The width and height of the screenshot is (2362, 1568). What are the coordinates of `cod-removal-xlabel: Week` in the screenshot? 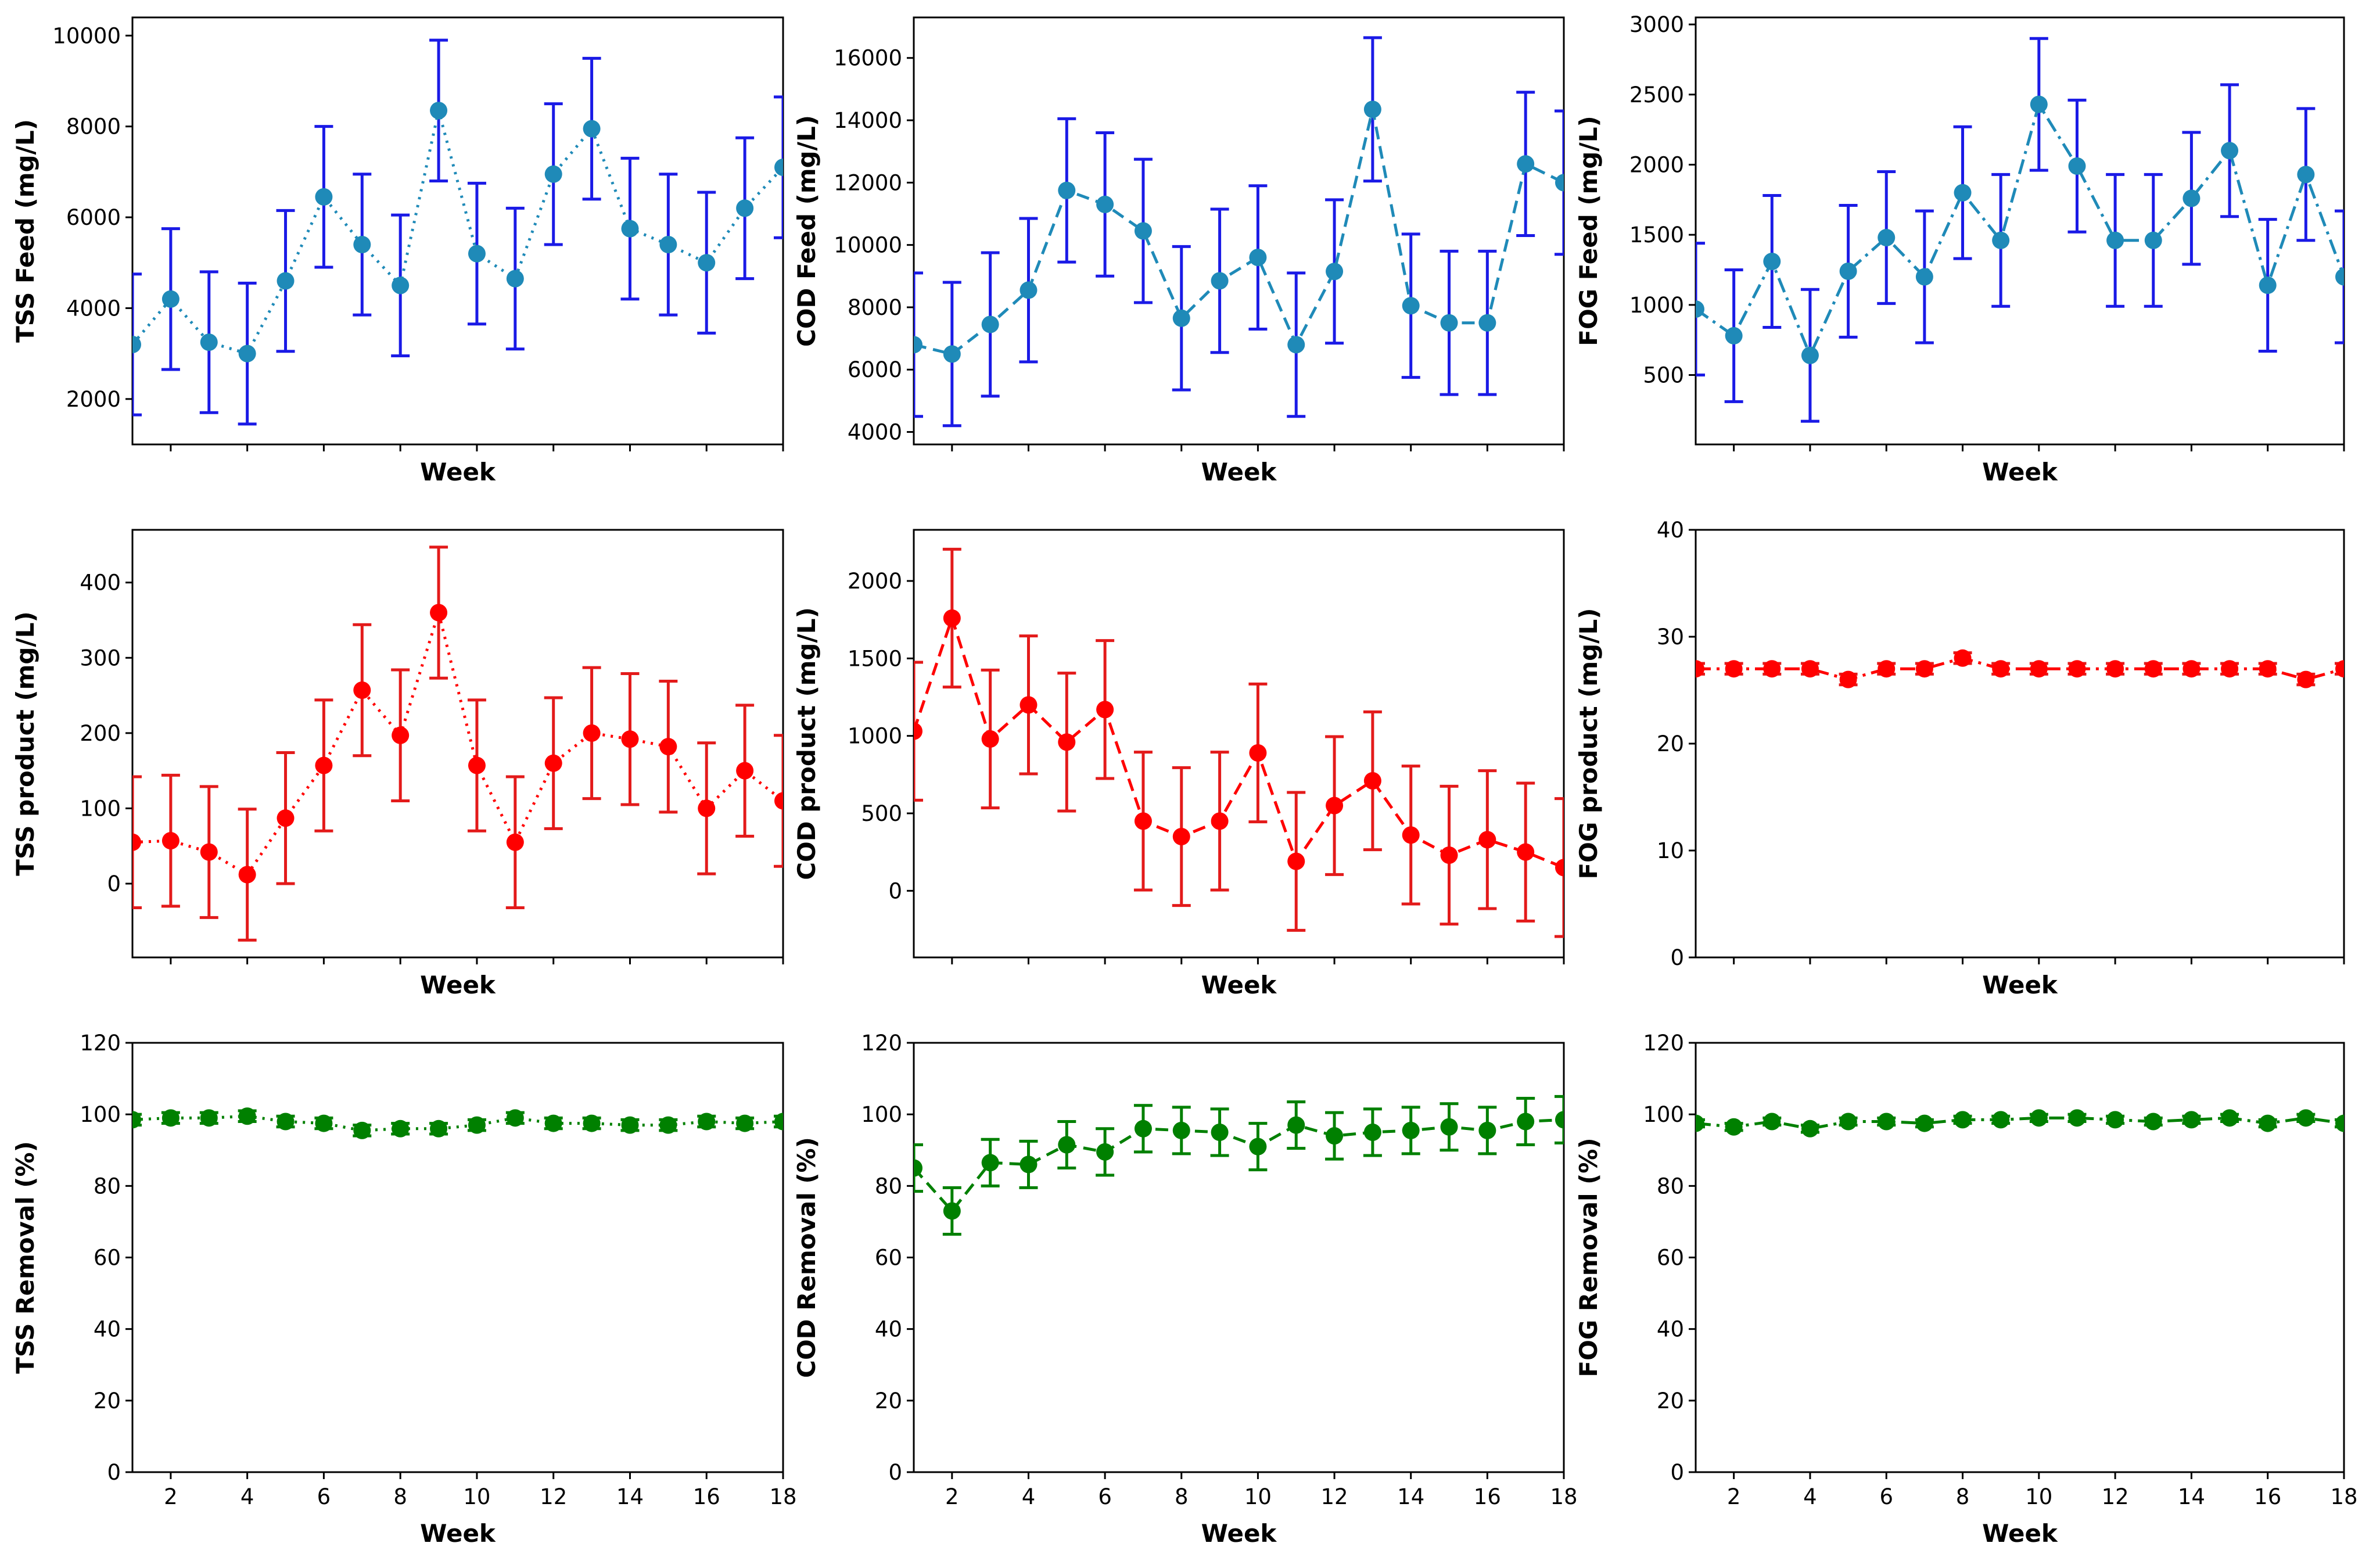 It's located at (1239, 1534).